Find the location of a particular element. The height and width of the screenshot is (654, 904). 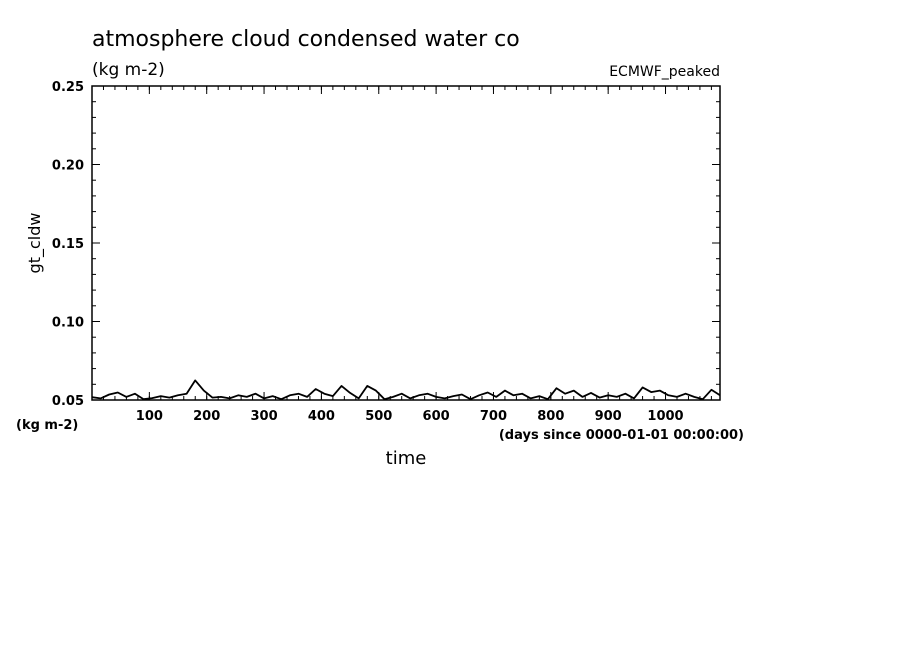

chart-title: atmosphere cloud condensed water co is located at coordinates (306, 39).